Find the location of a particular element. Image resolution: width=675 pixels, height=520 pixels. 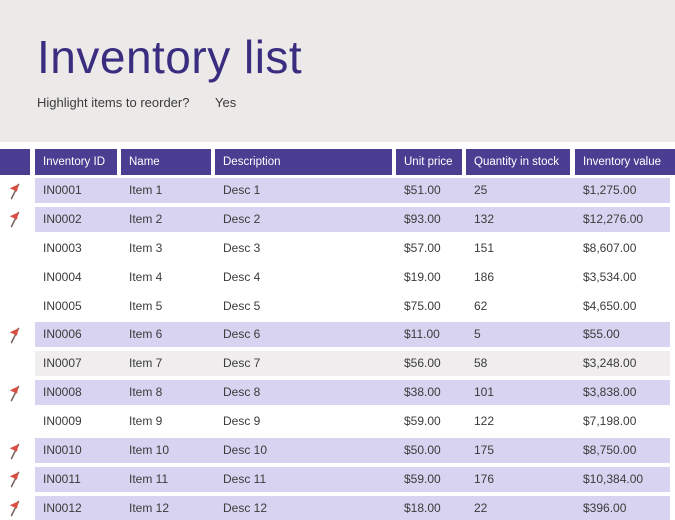

table-row: IN0001 Item 1 Desc 1 $51.00 25 $1,275.00 is located at coordinates (337, 190).